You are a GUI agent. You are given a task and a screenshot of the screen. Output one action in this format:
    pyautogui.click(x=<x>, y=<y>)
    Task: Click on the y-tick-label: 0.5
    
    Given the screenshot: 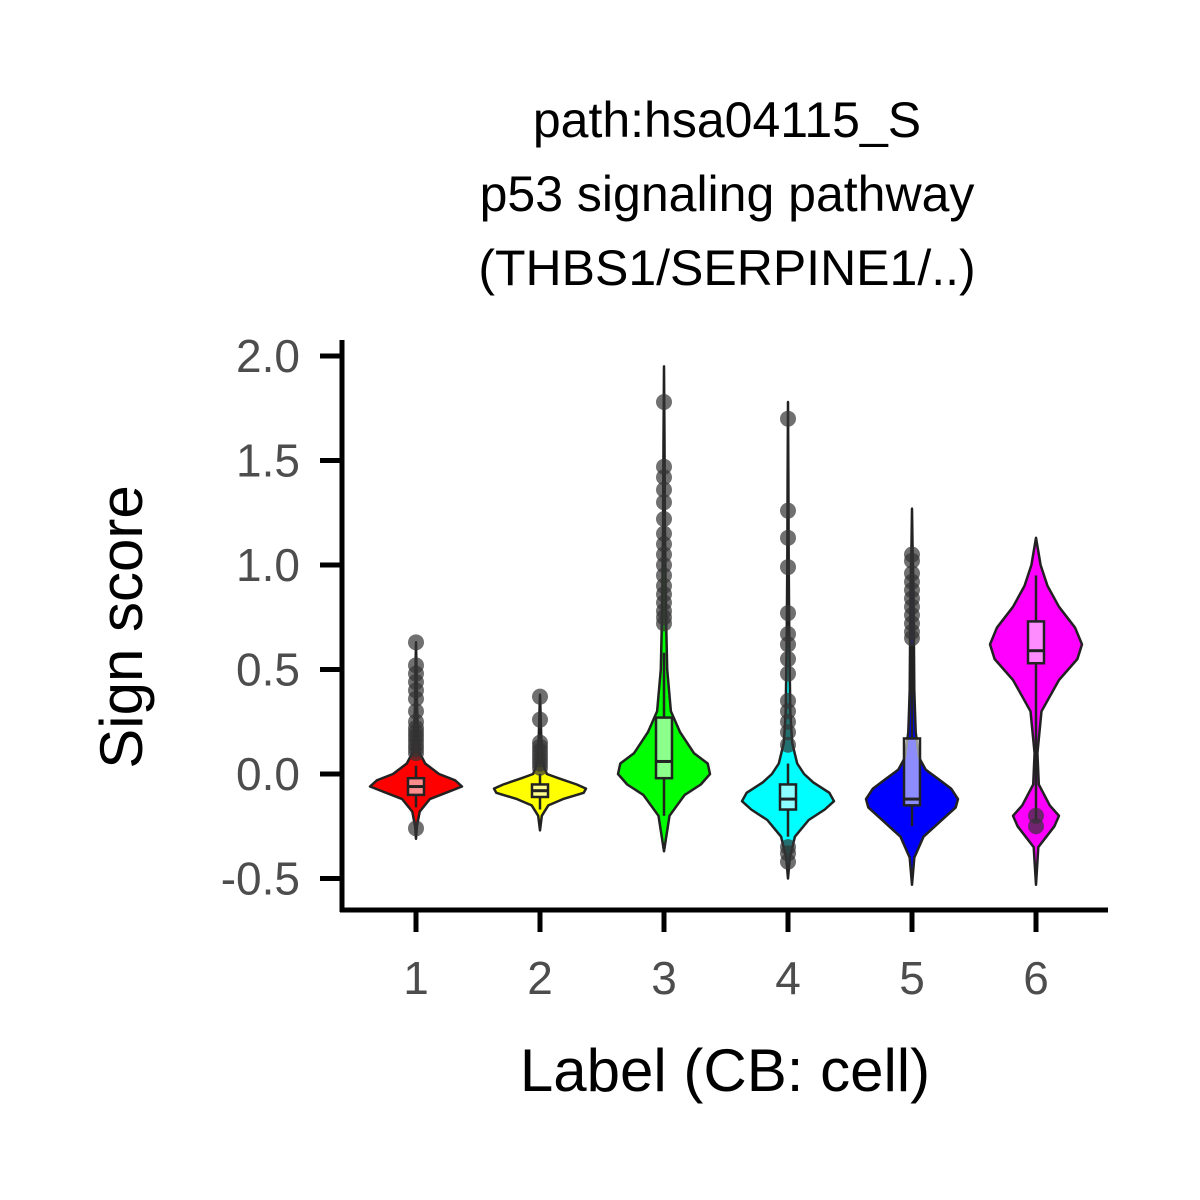 What is the action you would take?
    pyautogui.click(x=268, y=670)
    